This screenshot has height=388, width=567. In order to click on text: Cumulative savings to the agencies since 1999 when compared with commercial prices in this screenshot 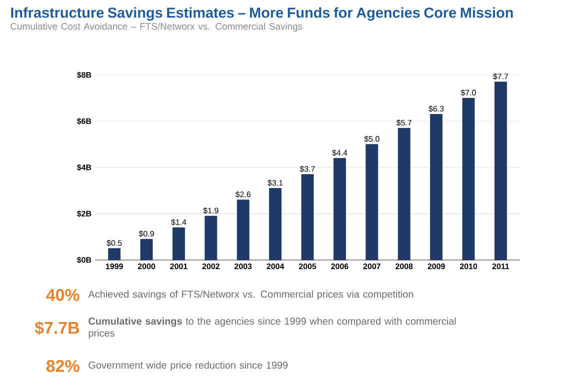, I will do `click(272, 328)`.